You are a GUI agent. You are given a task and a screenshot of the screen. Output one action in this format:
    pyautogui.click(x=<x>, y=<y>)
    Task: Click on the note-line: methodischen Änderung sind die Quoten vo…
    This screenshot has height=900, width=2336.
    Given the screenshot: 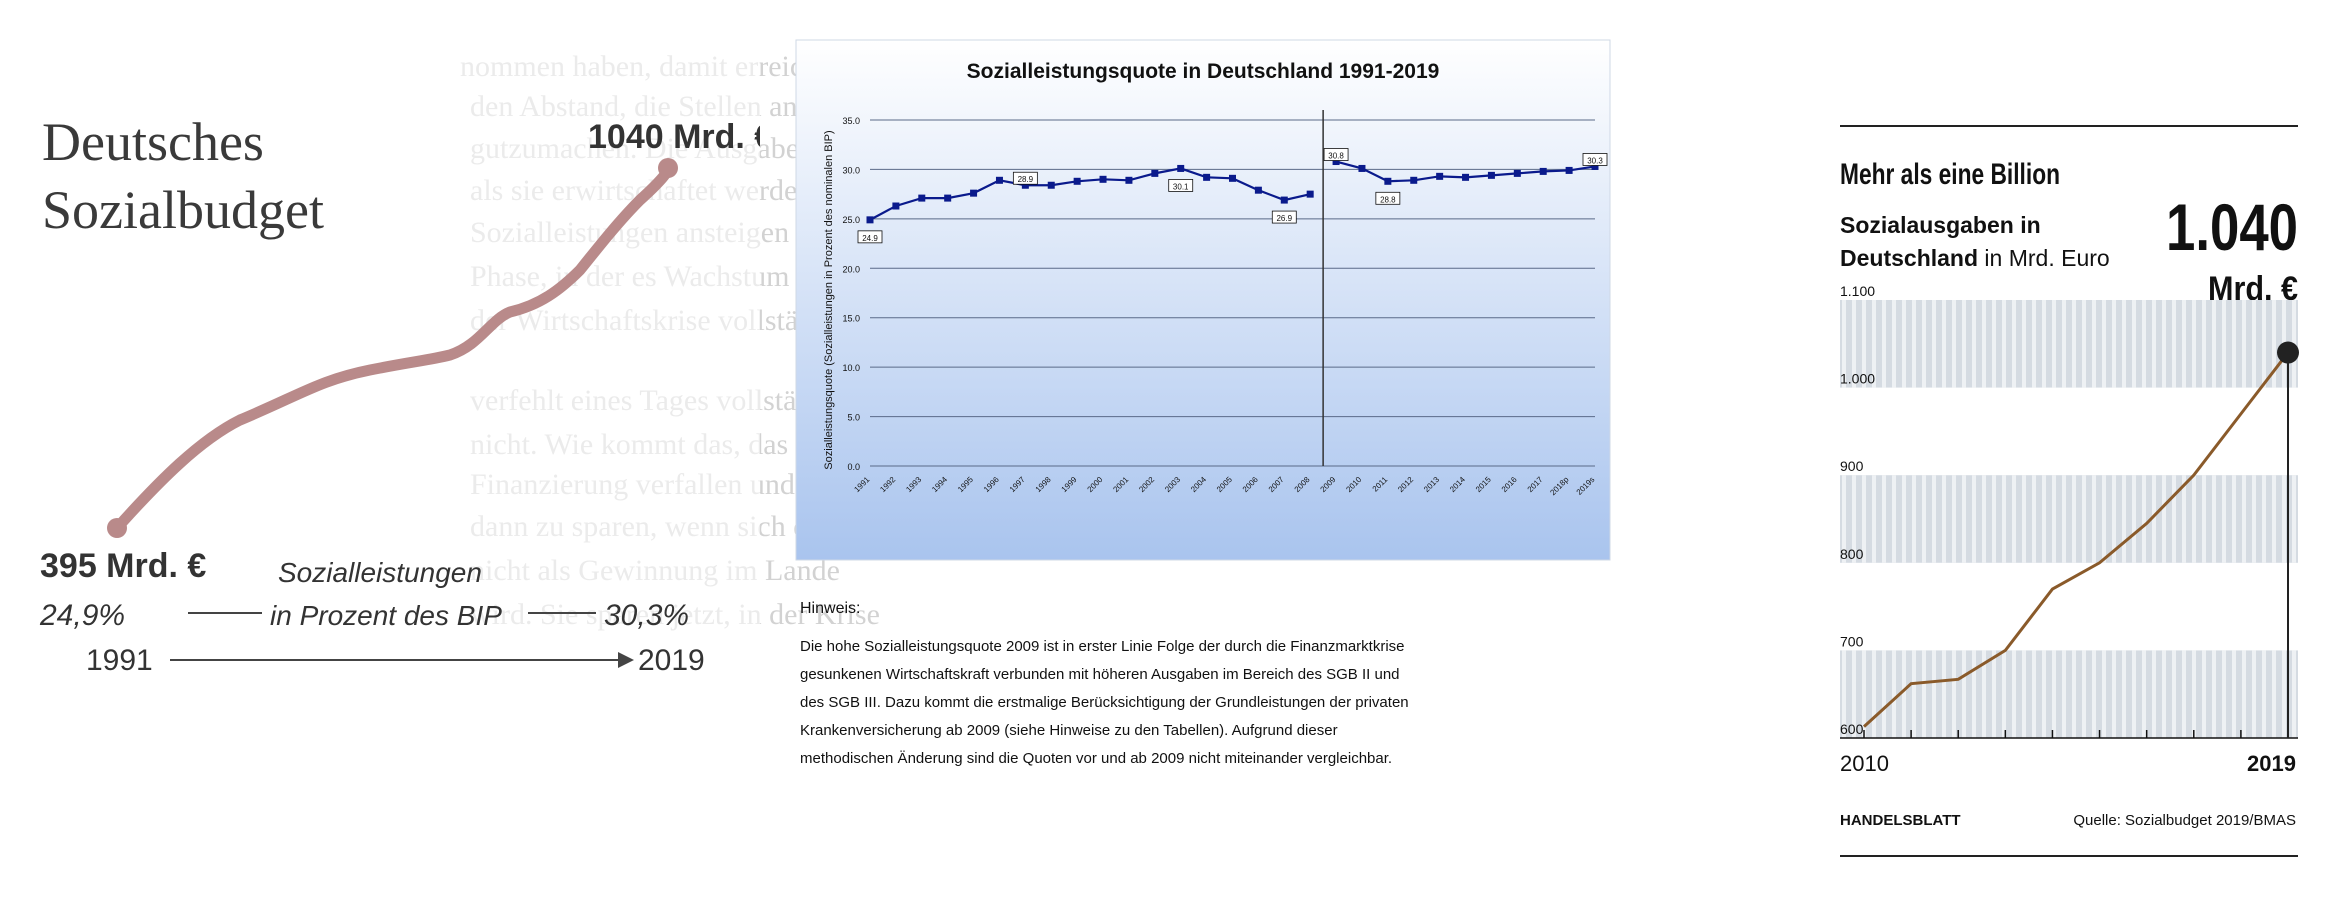 What is the action you would take?
    pyautogui.click(x=1096, y=758)
    